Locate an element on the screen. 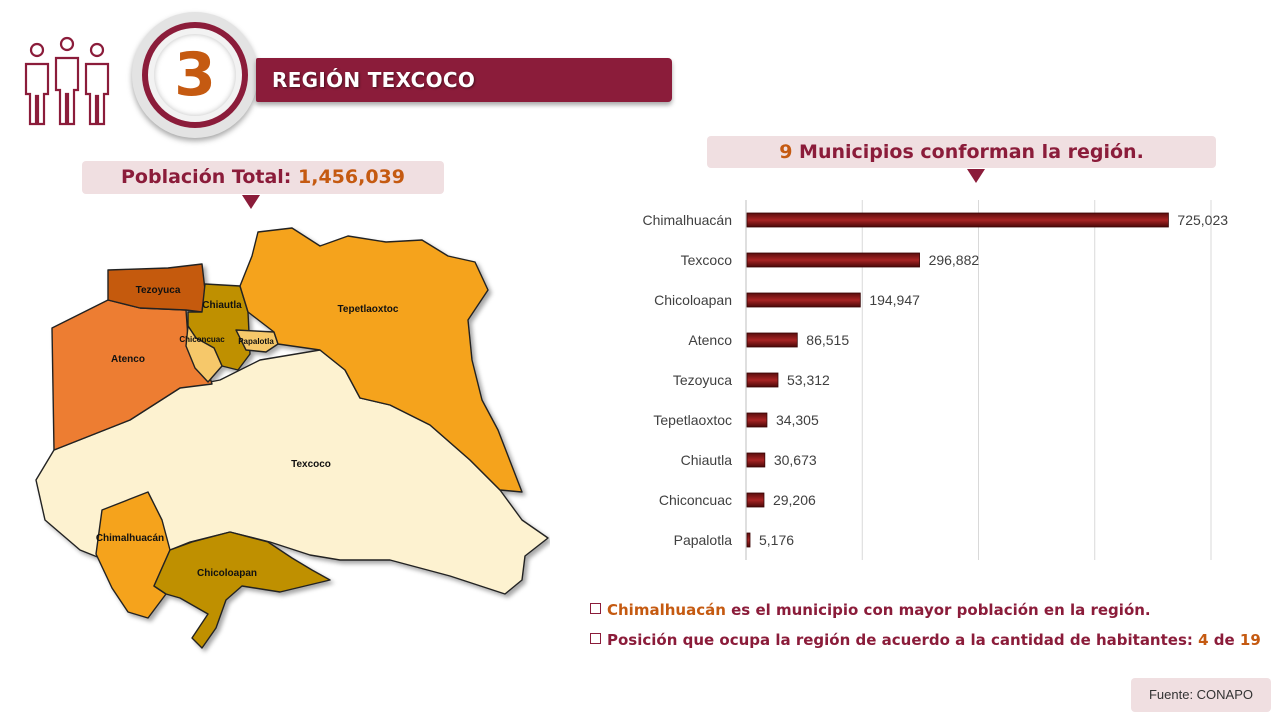 This screenshot has height=720, width=1280. note-of: de is located at coordinates (1224, 640).